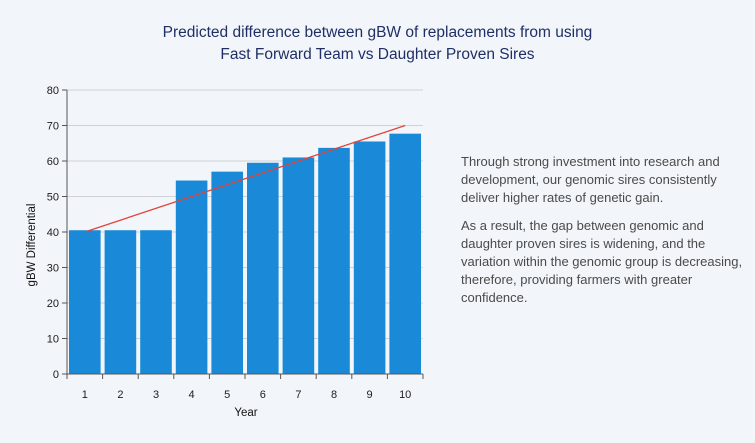 The height and width of the screenshot is (443, 755). Describe the element at coordinates (53, 198) in the screenshot. I see `y-tick-label: 50` at that location.